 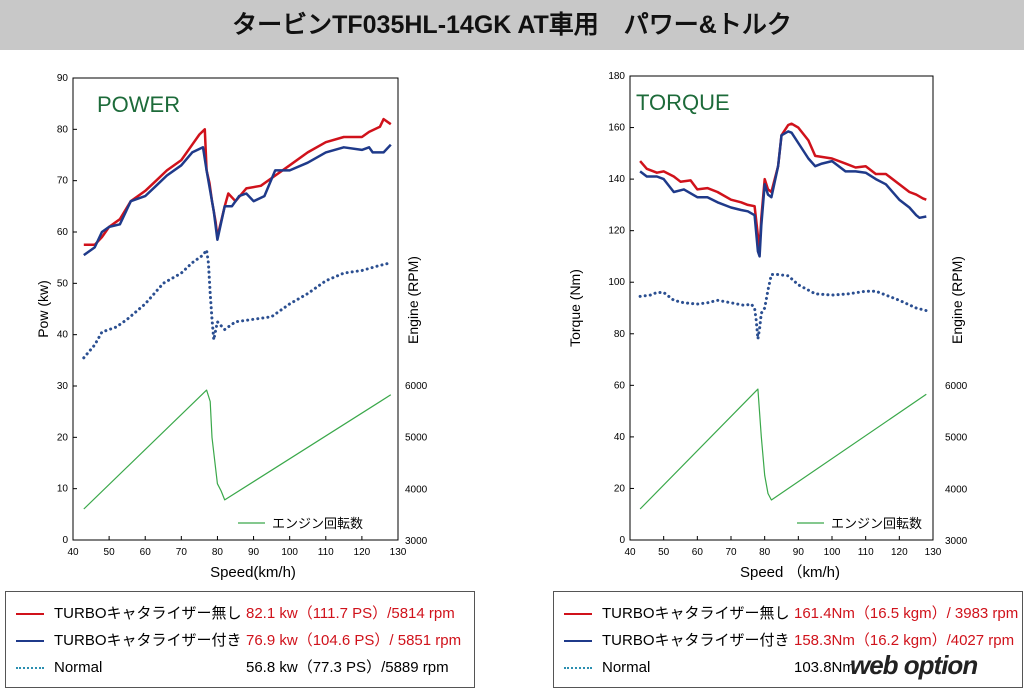 What do you see at coordinates (512, 25) in the screenshot?
I see `page-title: タービンTF035HL-14GK AT車用 パワー&トルク` at bounding box center [512, 25].